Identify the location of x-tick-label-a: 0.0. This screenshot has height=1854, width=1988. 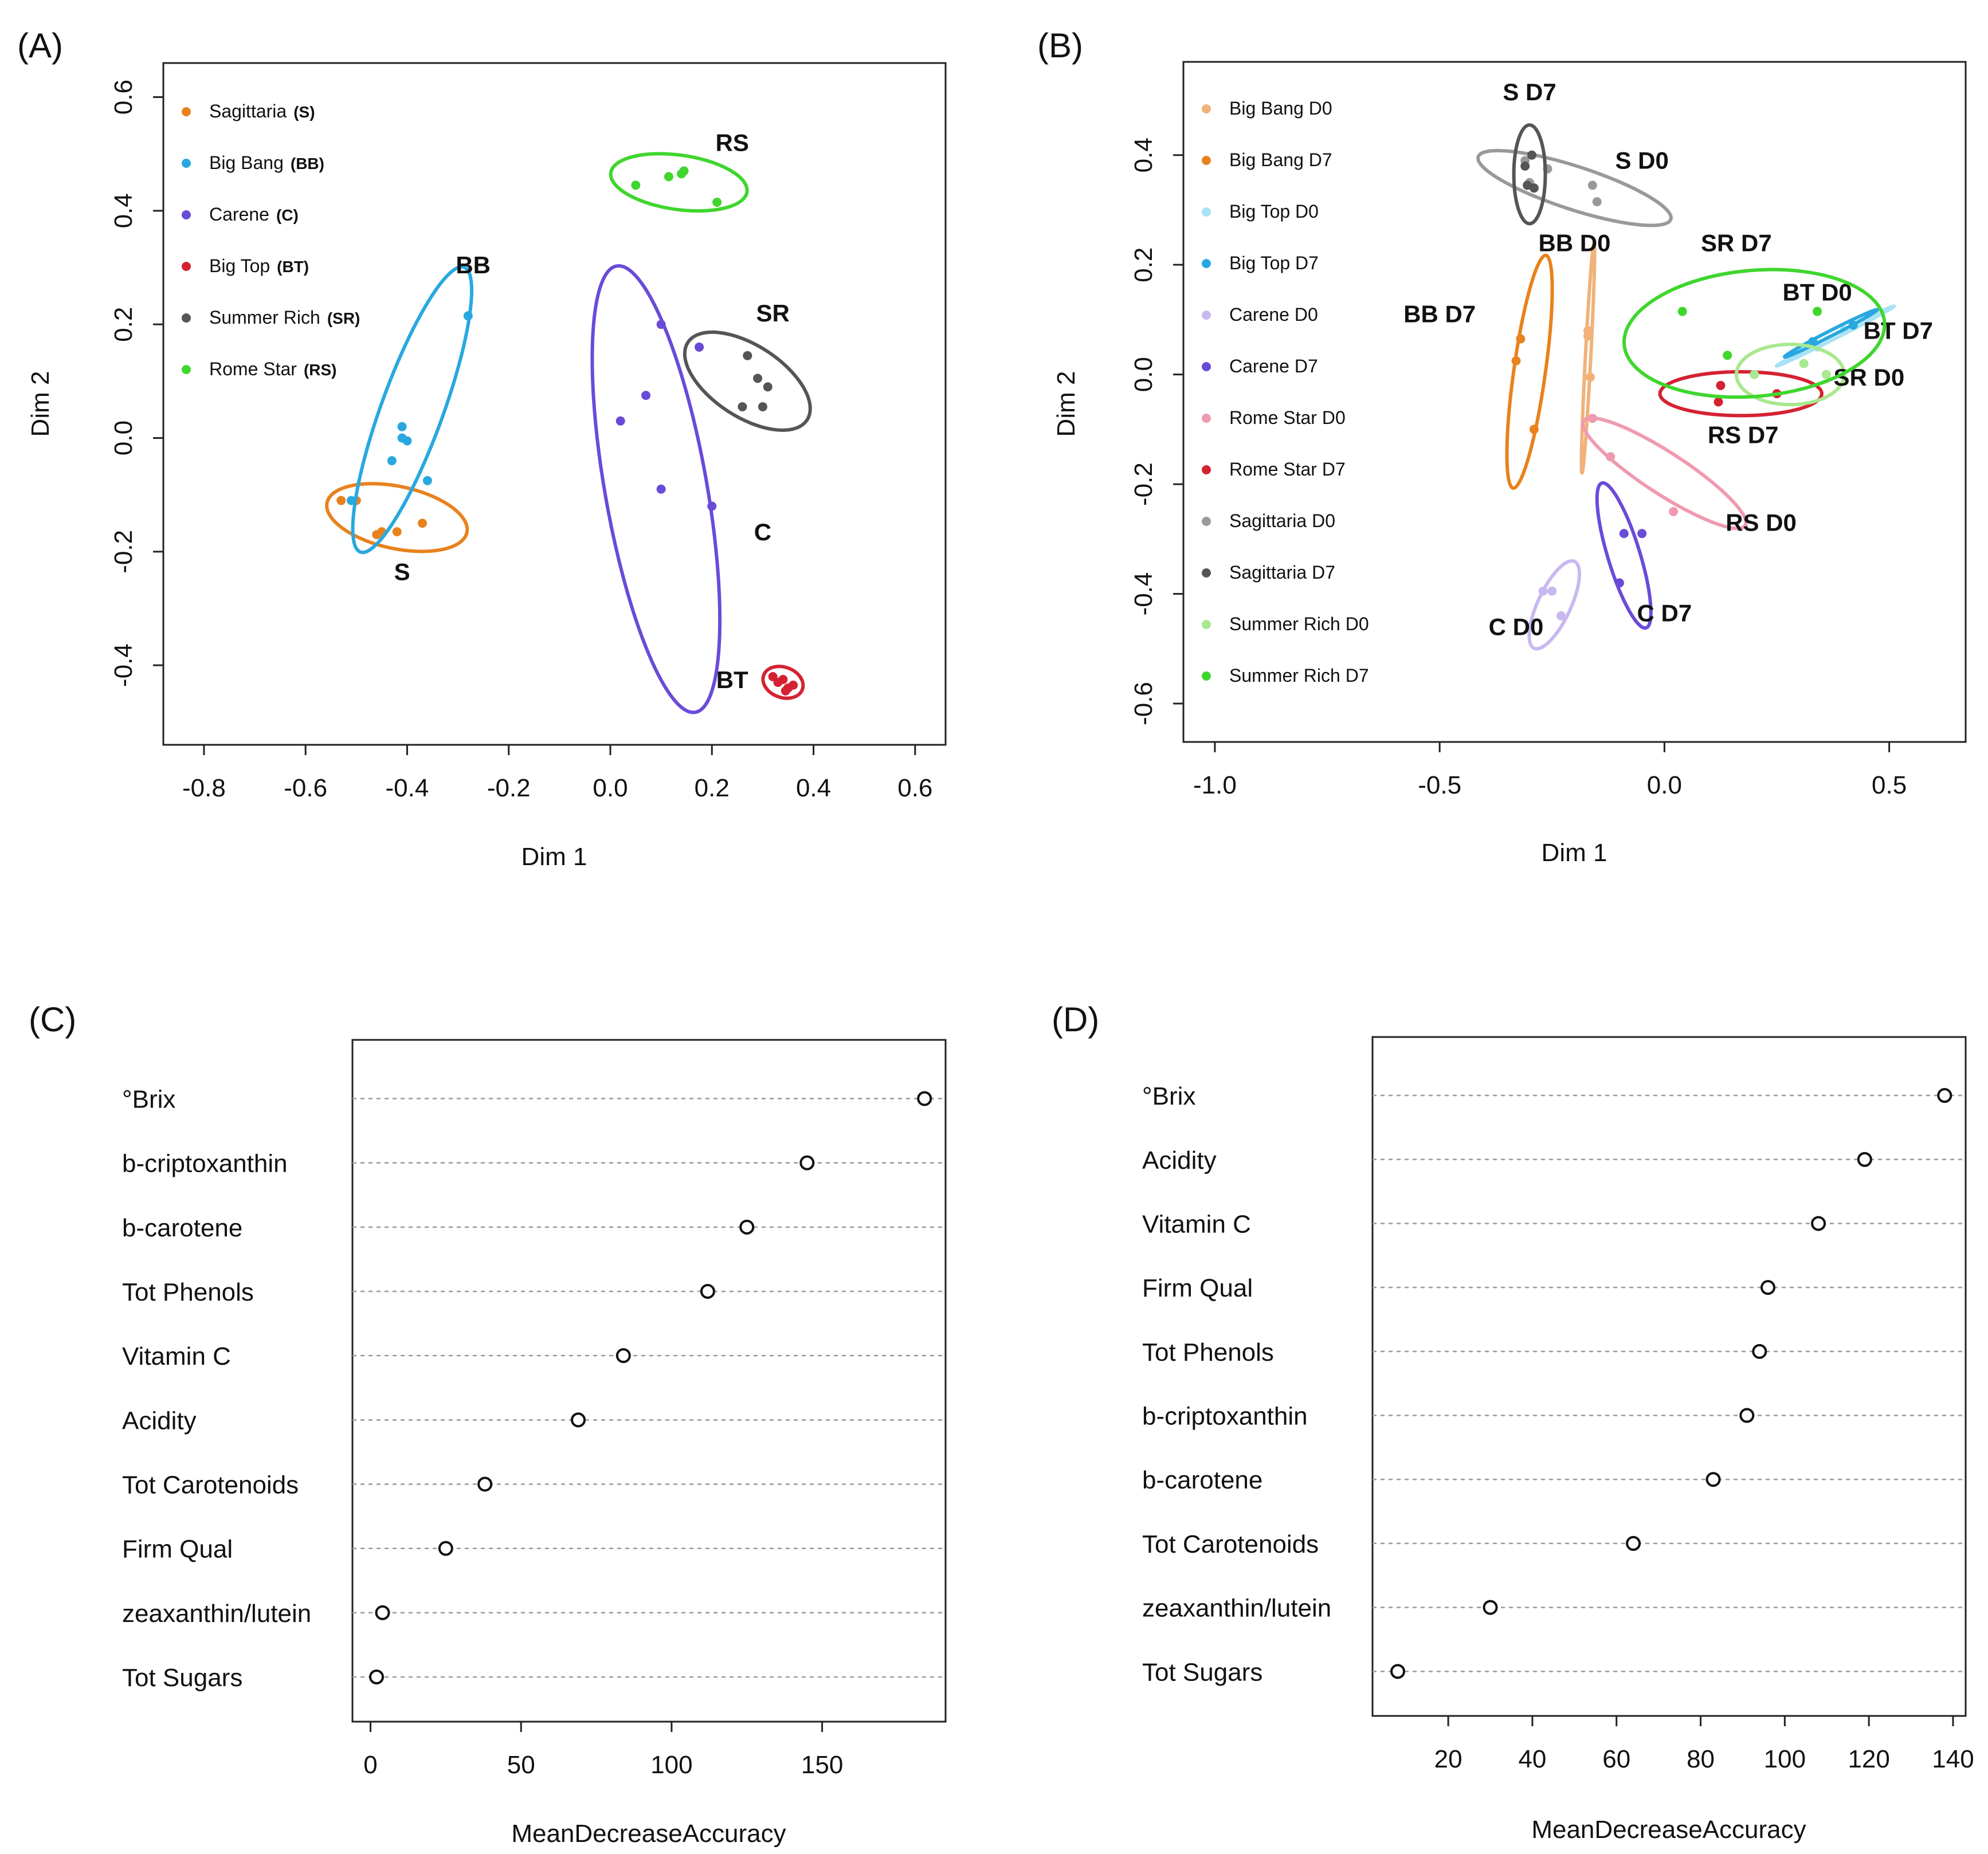
(610, 788).